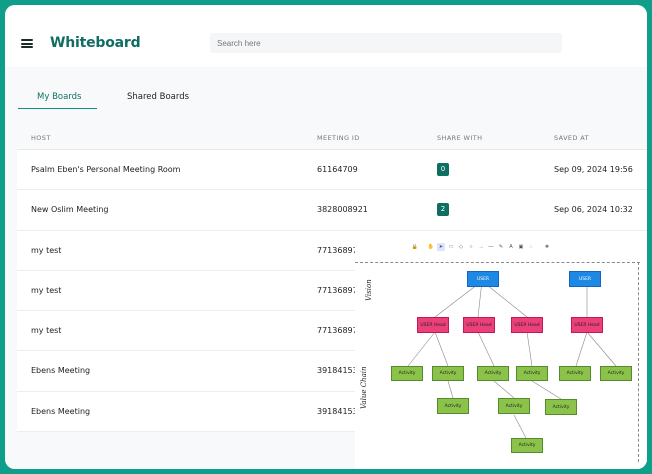 Image resolution: width=652 pixels, height=474 pixels. Describe the element at coordinates (95, 43) in the screenshot. I see `app-title: Whiteboard` at that location.